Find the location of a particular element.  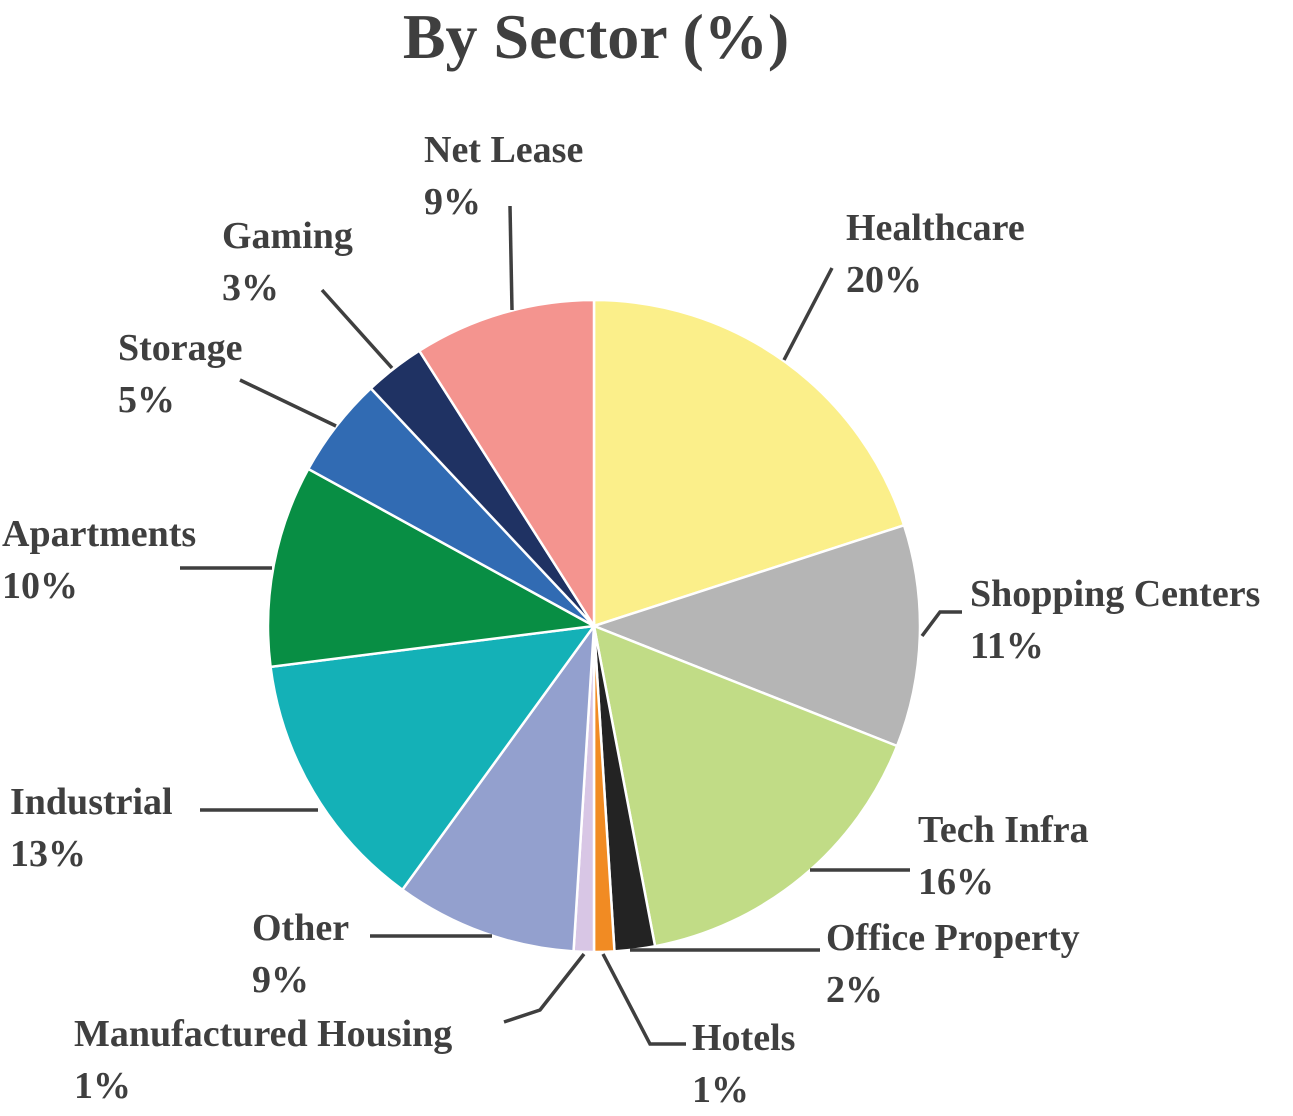

label-name-shopping-centers: Shopping Centers is located at coordinates (1115, 594).